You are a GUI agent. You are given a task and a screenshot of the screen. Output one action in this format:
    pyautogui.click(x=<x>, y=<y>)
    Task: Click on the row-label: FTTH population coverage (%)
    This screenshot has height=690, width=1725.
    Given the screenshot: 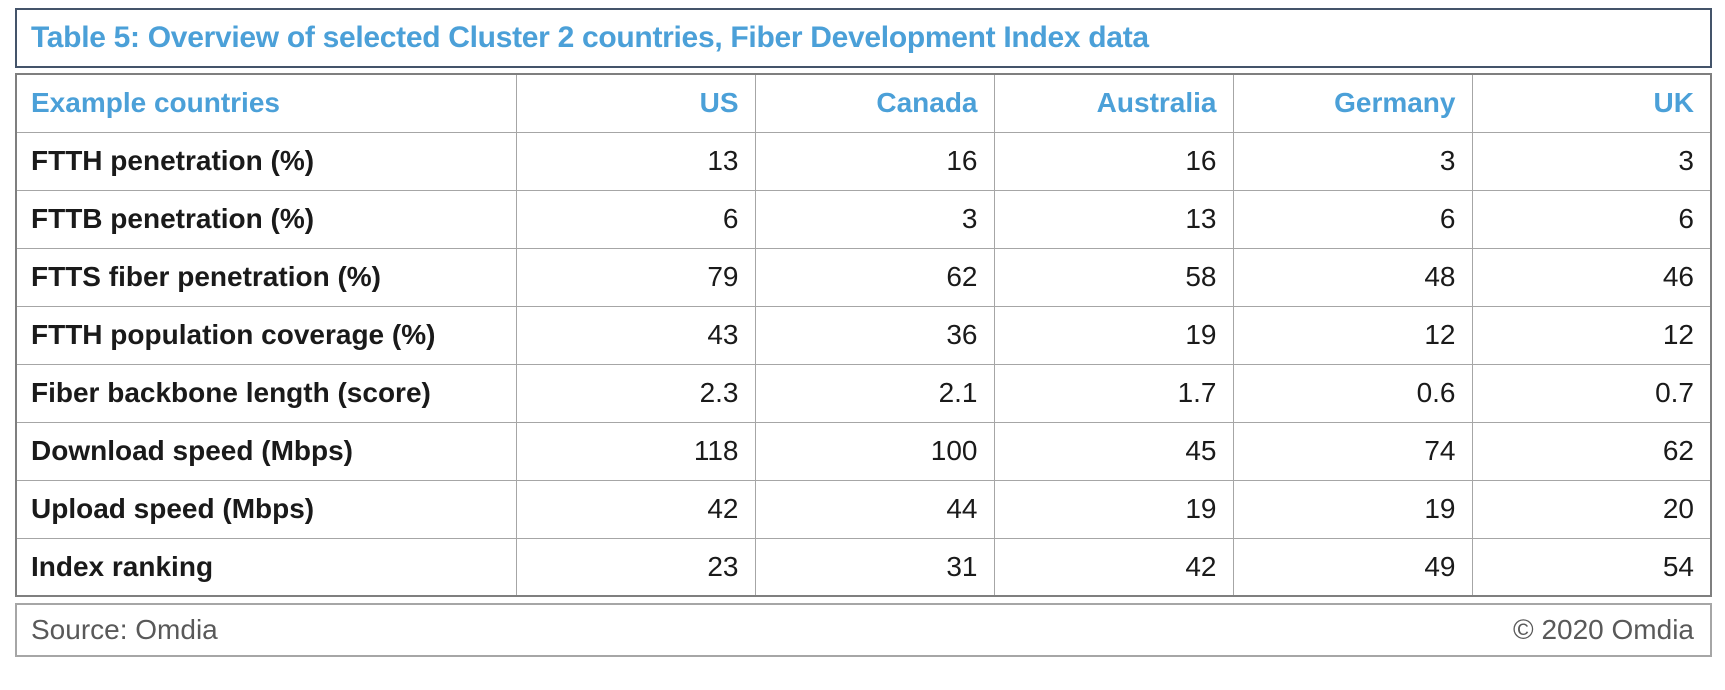 What is the action you would take?
    pyautogui.click(x=266, y=335)
    